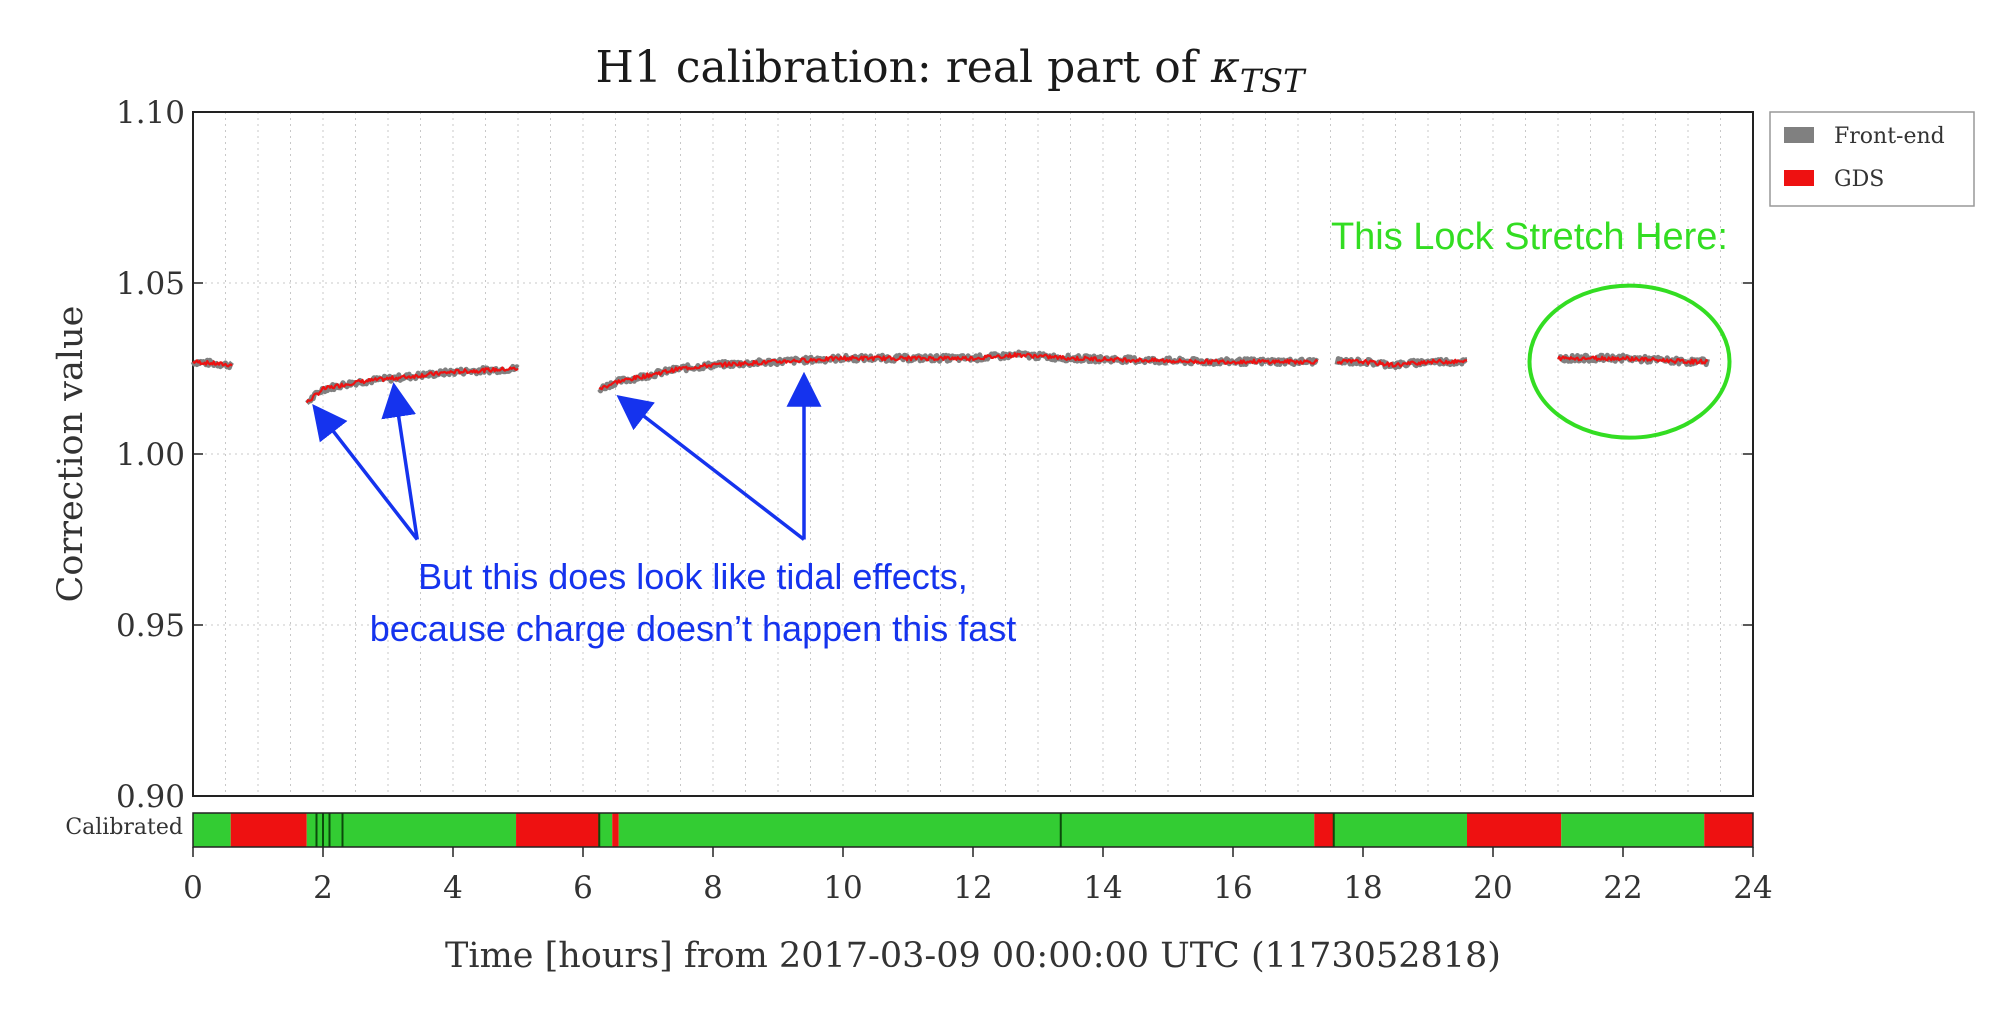 This screenshot has width=2010, height=1026. What do you see at coordinates (71, 454) in the screenshot?
I see `y-axis-label: Correction value` at bounding box center [71, 454].